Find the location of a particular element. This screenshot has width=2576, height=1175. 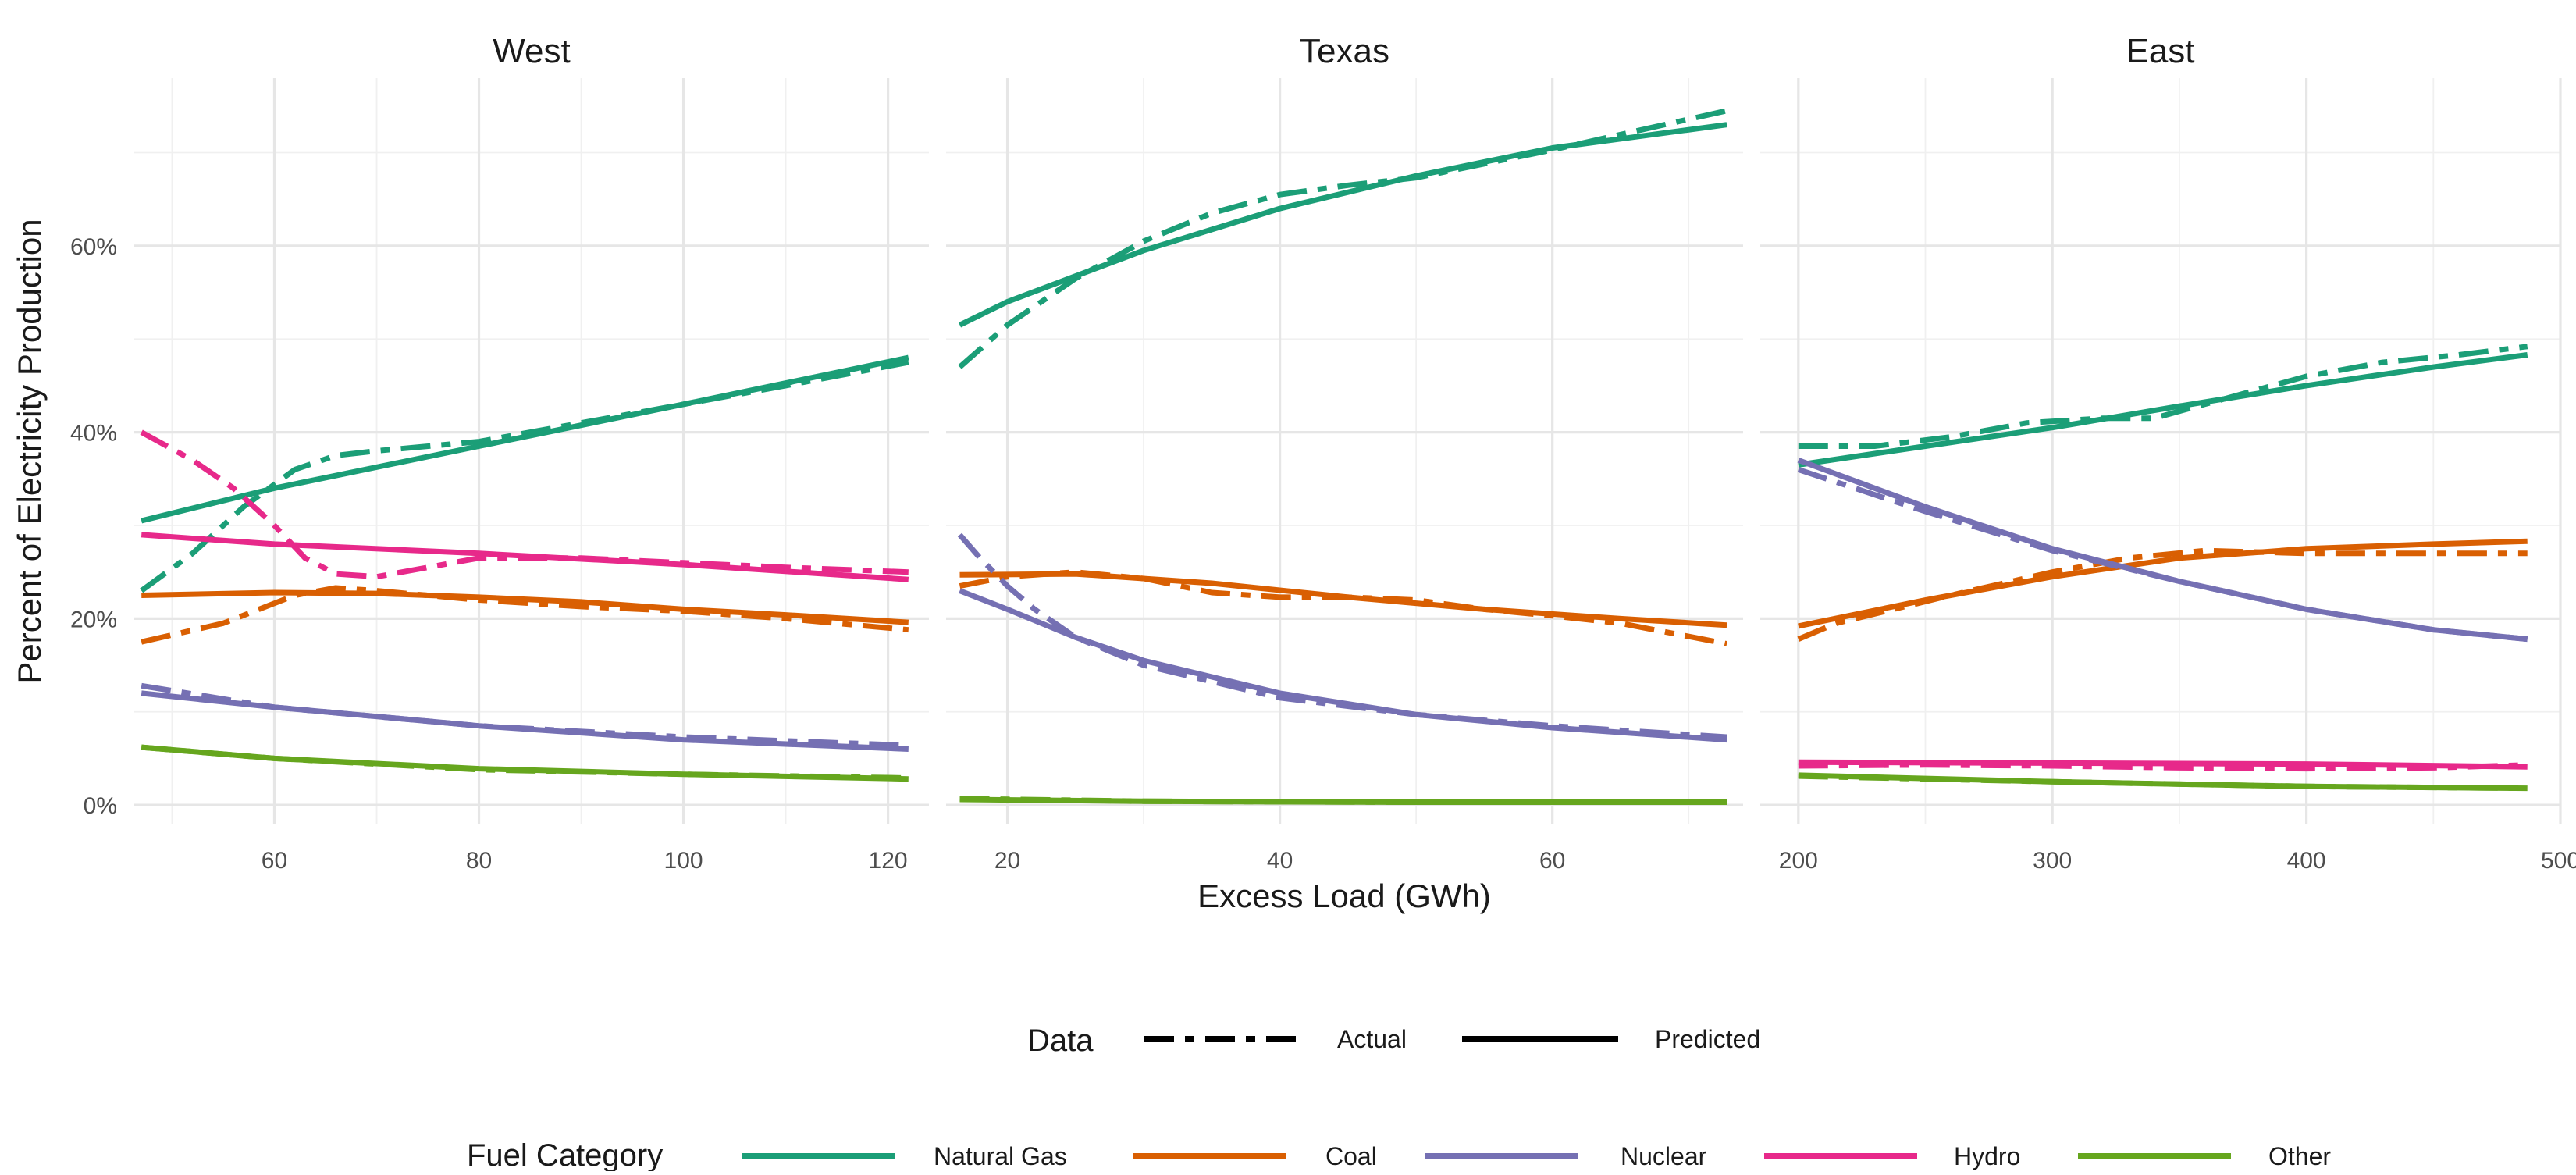

series-line-west-natural-gas-predicted is located at coordinates (525, 439).